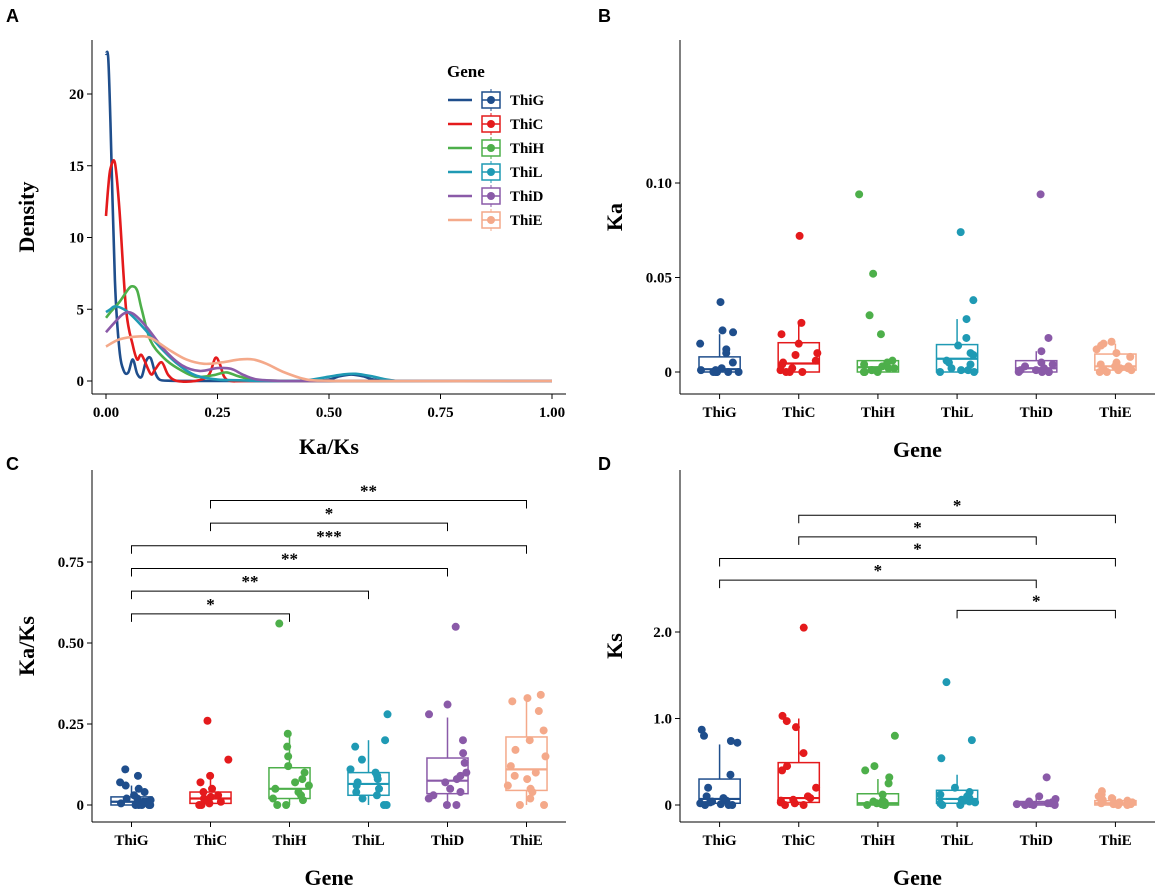  I want to click on legend-entry-thih: ThiH, so click(496, 148).